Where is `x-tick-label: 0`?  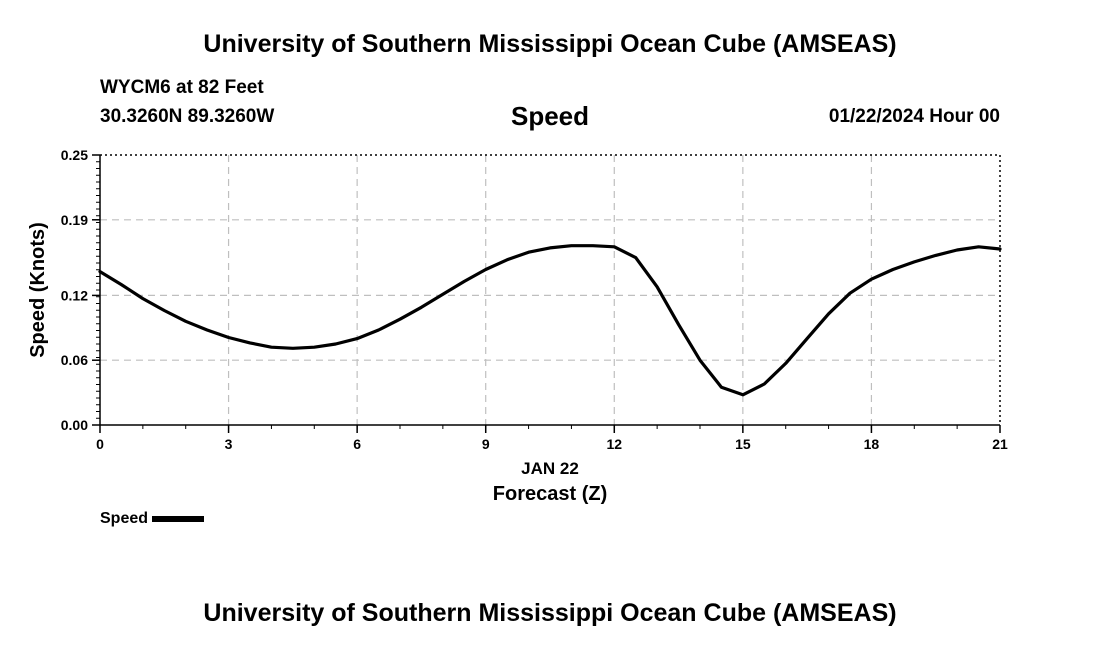
x-tick-label: 0 is located at coordinates (100, 444).